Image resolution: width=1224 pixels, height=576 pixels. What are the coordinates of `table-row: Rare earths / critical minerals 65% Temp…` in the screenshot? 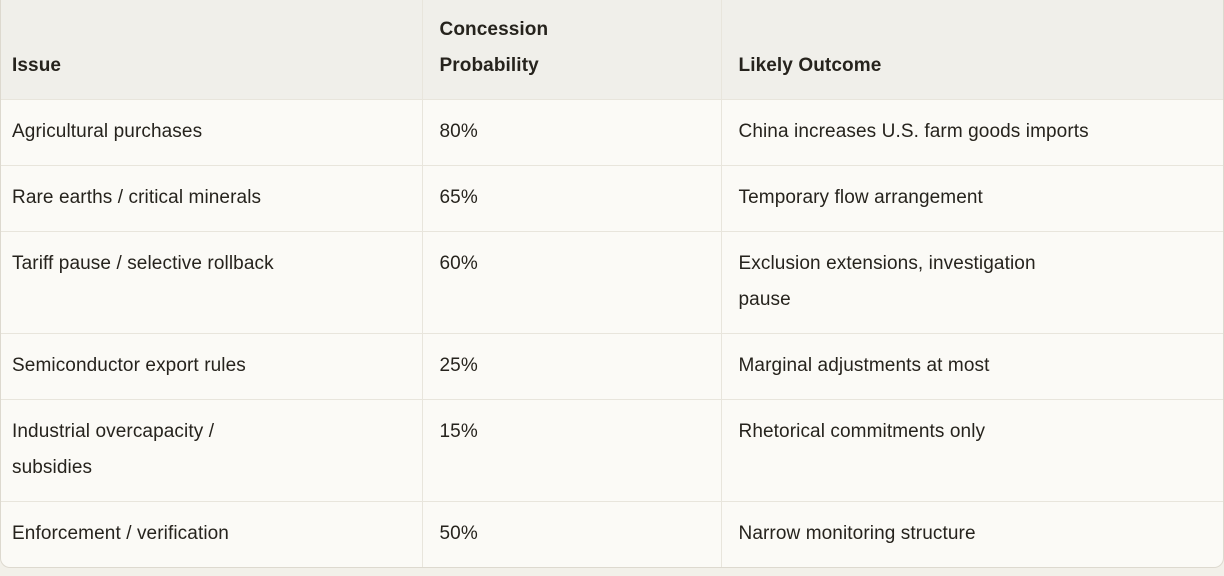 It's located at (612, 198).